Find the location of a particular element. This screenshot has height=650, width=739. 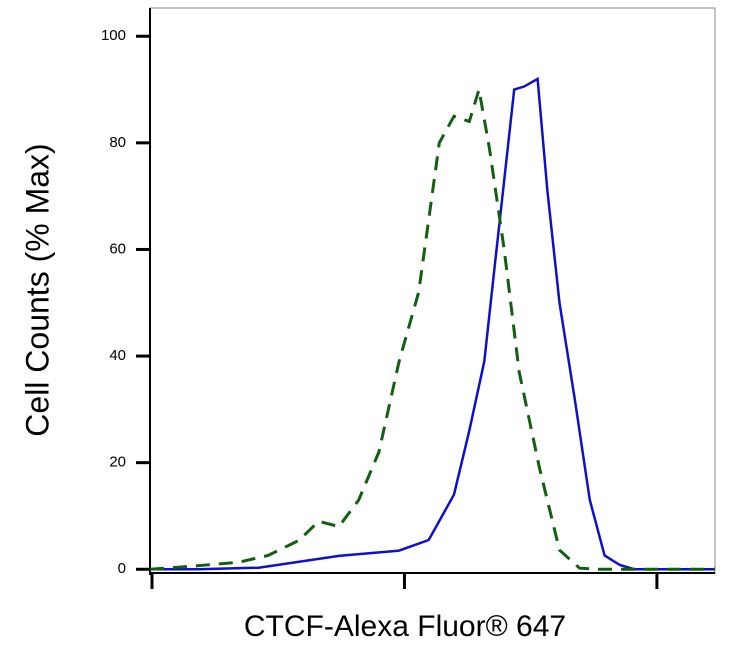

y-tick-label: 80 is located at coordinates (117, 142).